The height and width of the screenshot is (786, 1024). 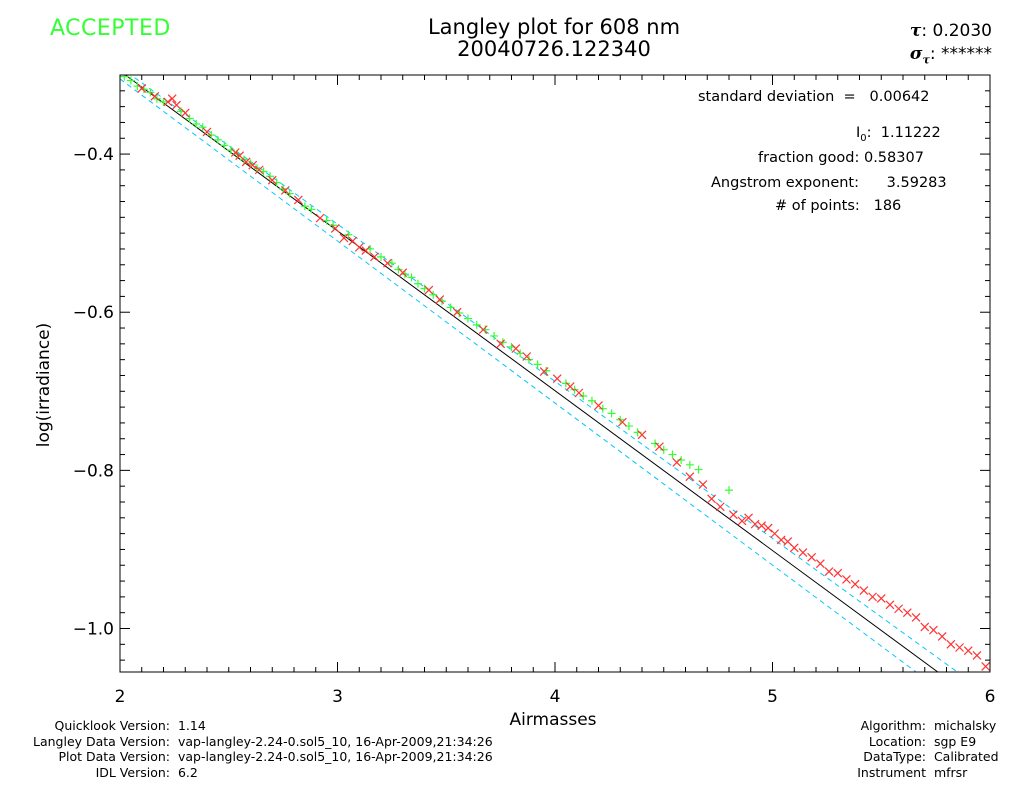 What do you see at coordinates (829, 183) in the screenshot?
I see `angstrom-readout: Angstrom exponent: 3.59283` at bounding box center [829, 183].